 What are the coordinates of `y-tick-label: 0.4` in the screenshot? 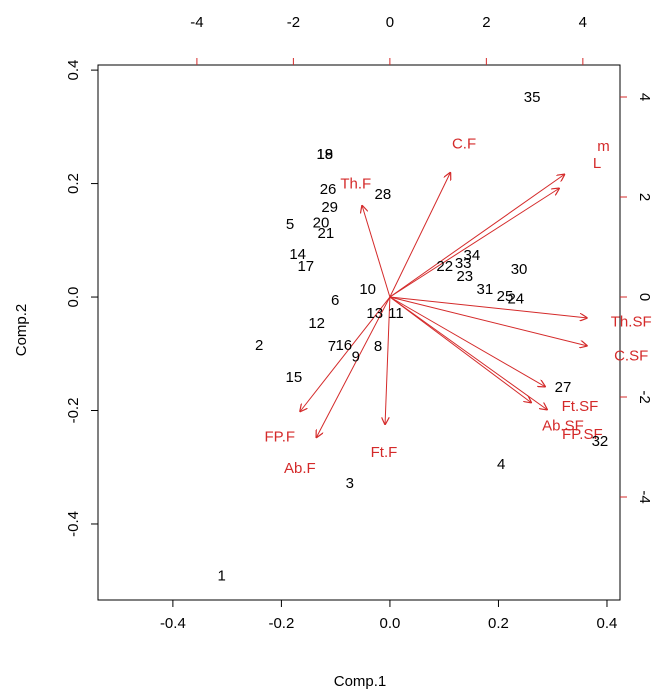 It's located at (73, 70).